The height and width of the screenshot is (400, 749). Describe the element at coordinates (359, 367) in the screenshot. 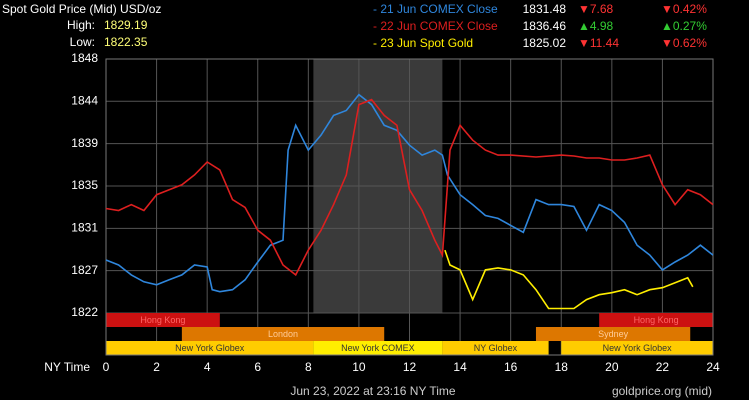

I see `x-tick-label: 10` at that location.